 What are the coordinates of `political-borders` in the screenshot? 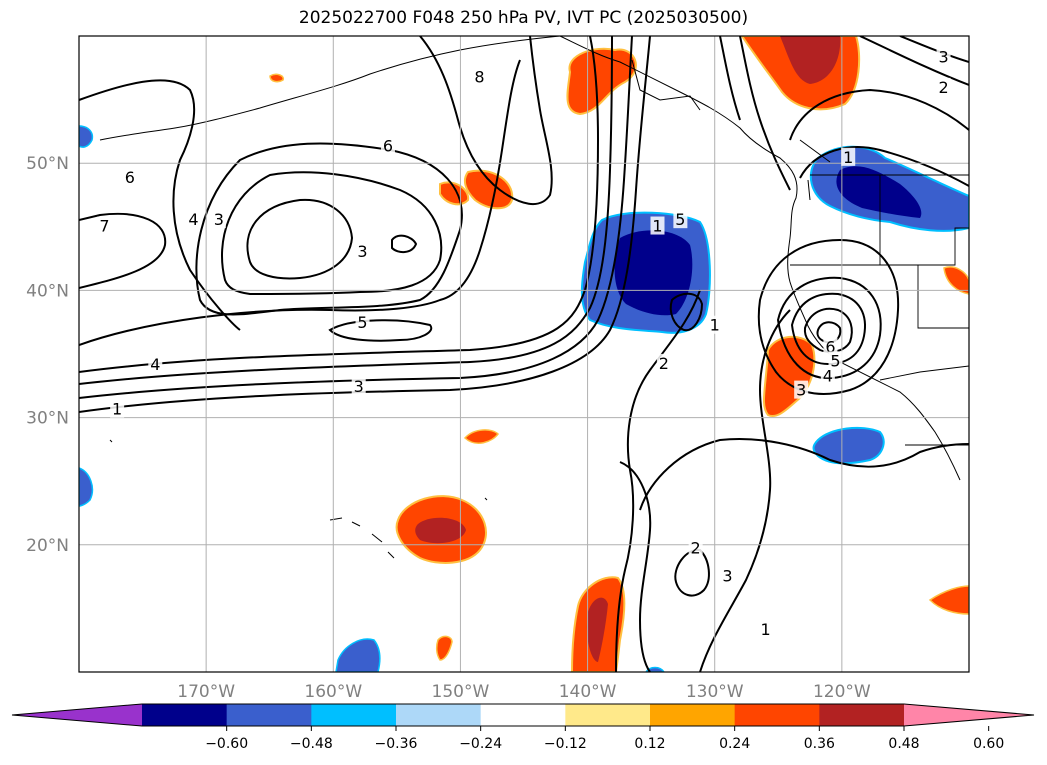 It's located at (879, 310).